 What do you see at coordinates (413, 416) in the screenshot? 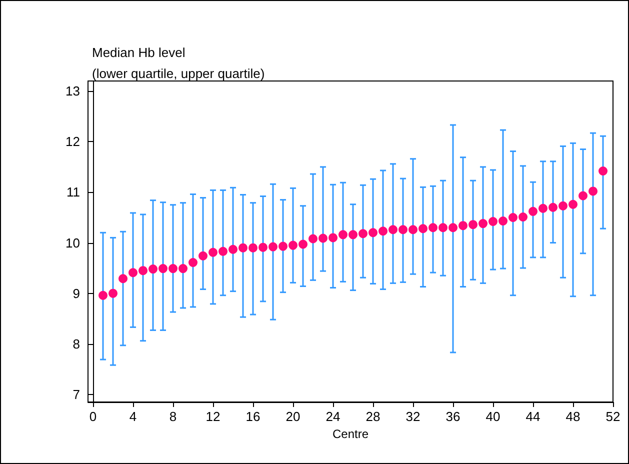
I see `x-tick-label: 32` at bounding box center [413, 416].